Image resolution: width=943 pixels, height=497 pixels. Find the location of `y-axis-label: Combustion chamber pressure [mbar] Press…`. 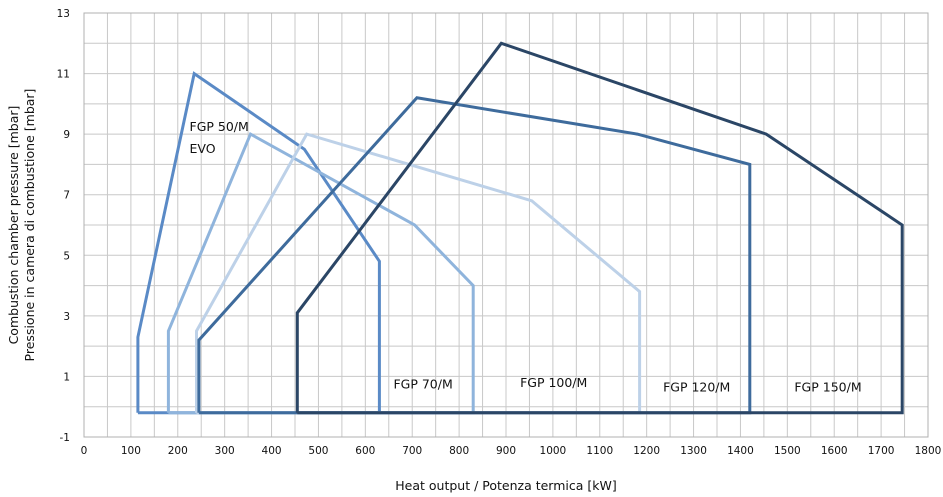

y-axis-label: Combustion chamber pressure [mbar] Press… is located at coordinates (21, 225).